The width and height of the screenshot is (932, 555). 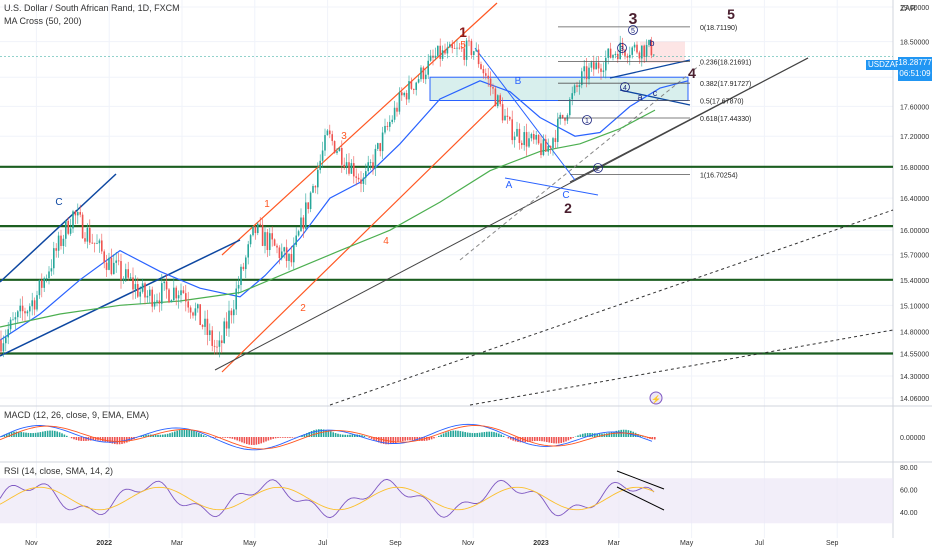 What do you see at coordinates (509, 185) in the screenshot?
I see `wave-label-a-upper: A` at bounding box center [509, 185].